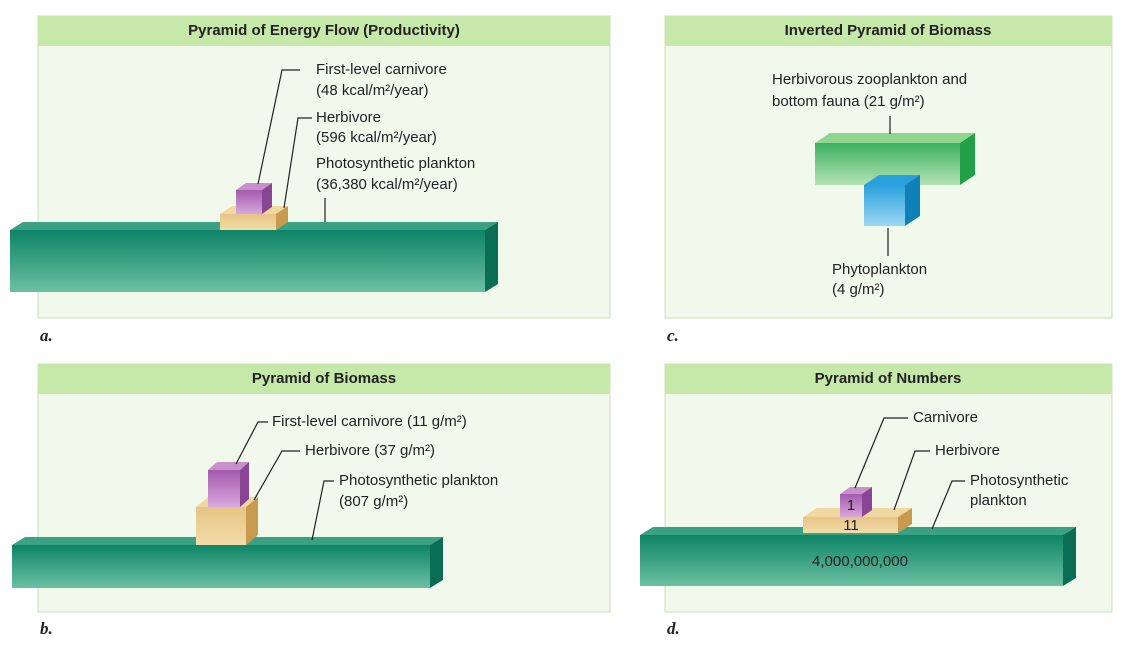  I want to click on panel-letter: d., so click(673, 628).